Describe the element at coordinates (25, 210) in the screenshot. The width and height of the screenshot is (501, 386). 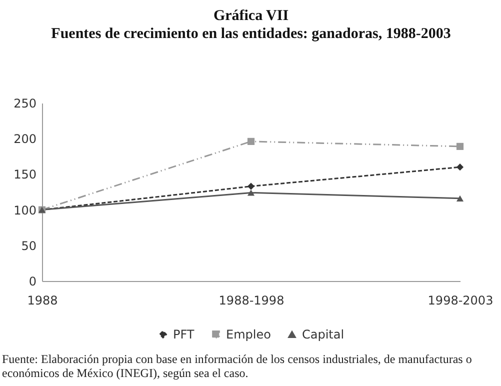
I see `y-tick-label: 100` at that location.